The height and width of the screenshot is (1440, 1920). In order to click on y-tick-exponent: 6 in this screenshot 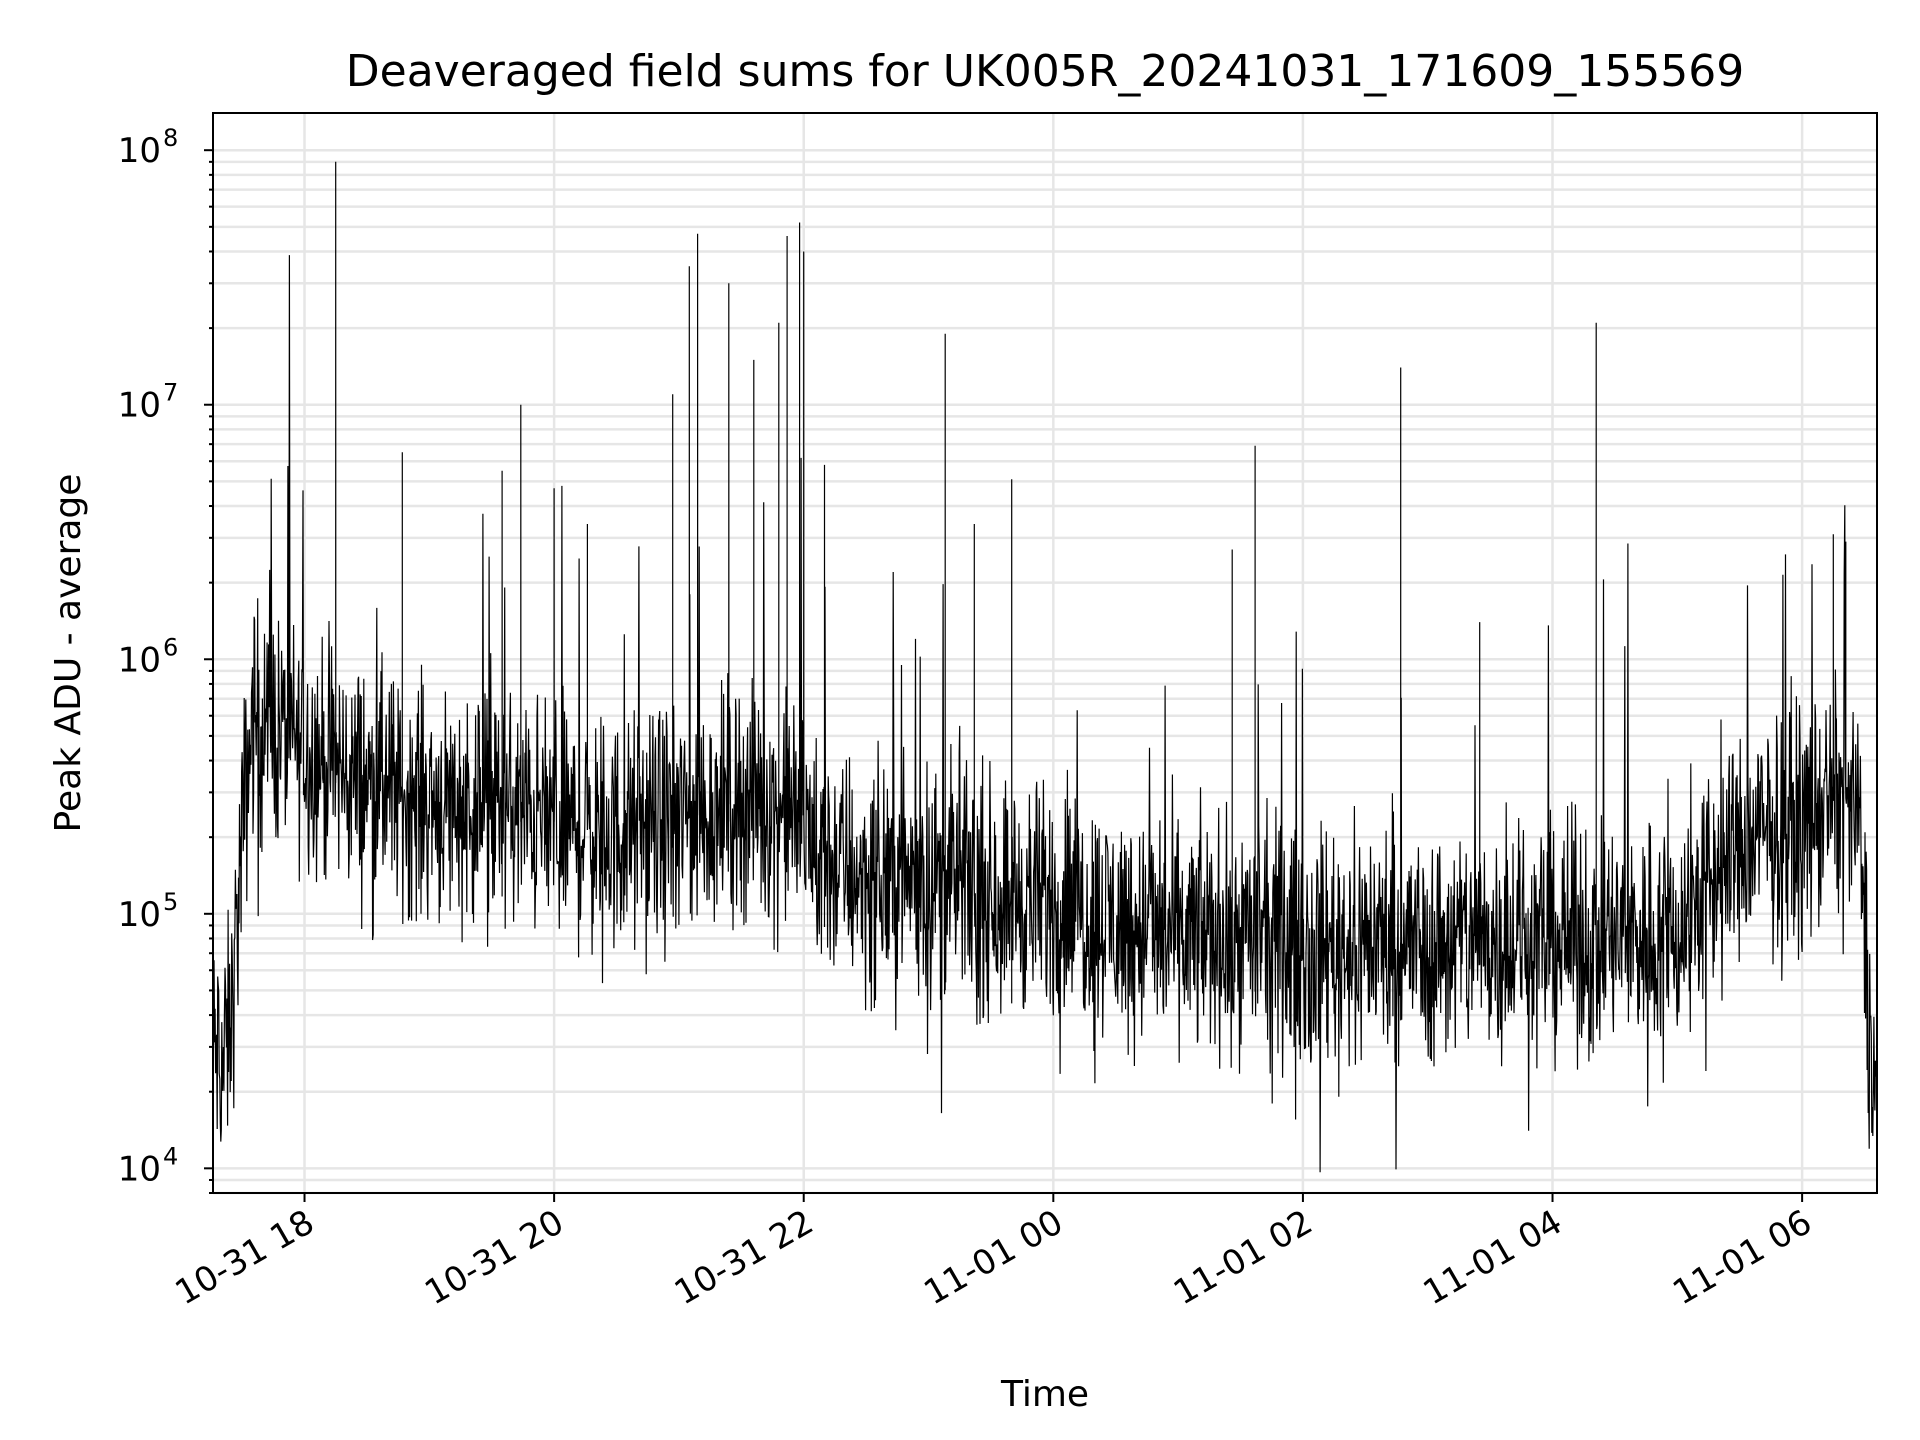, I will do `click(170, 647)`.